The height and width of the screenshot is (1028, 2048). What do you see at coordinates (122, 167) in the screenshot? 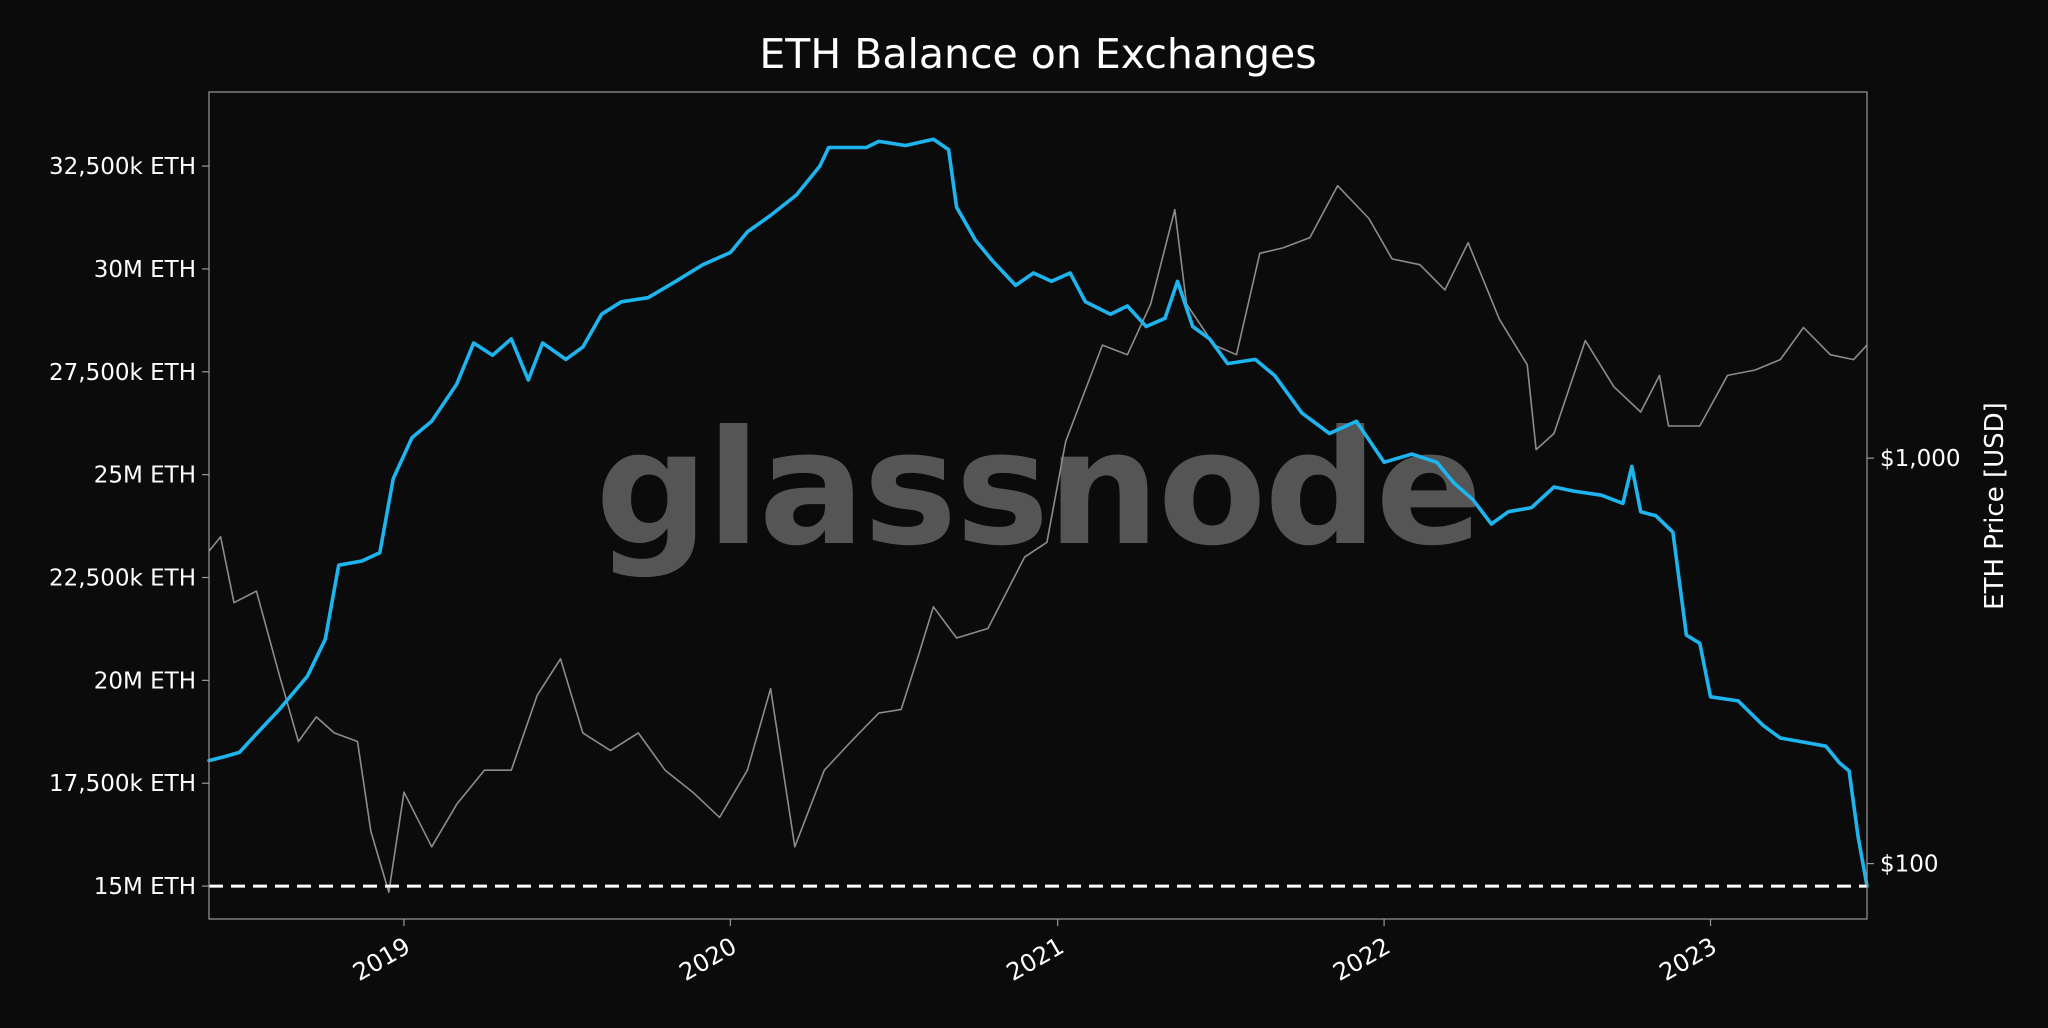
I see `y-tick-label: 32,500k ETH` at bounding box center [122, 167].